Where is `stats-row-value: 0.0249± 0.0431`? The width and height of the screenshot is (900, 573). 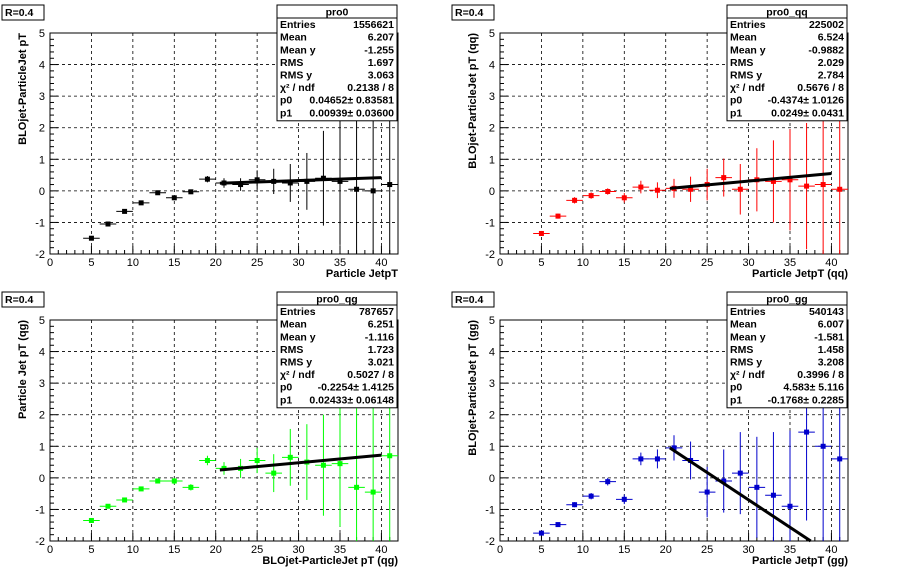
stats-row-value: 0.0249± 0.0431 is located at coordinates (807, 113).